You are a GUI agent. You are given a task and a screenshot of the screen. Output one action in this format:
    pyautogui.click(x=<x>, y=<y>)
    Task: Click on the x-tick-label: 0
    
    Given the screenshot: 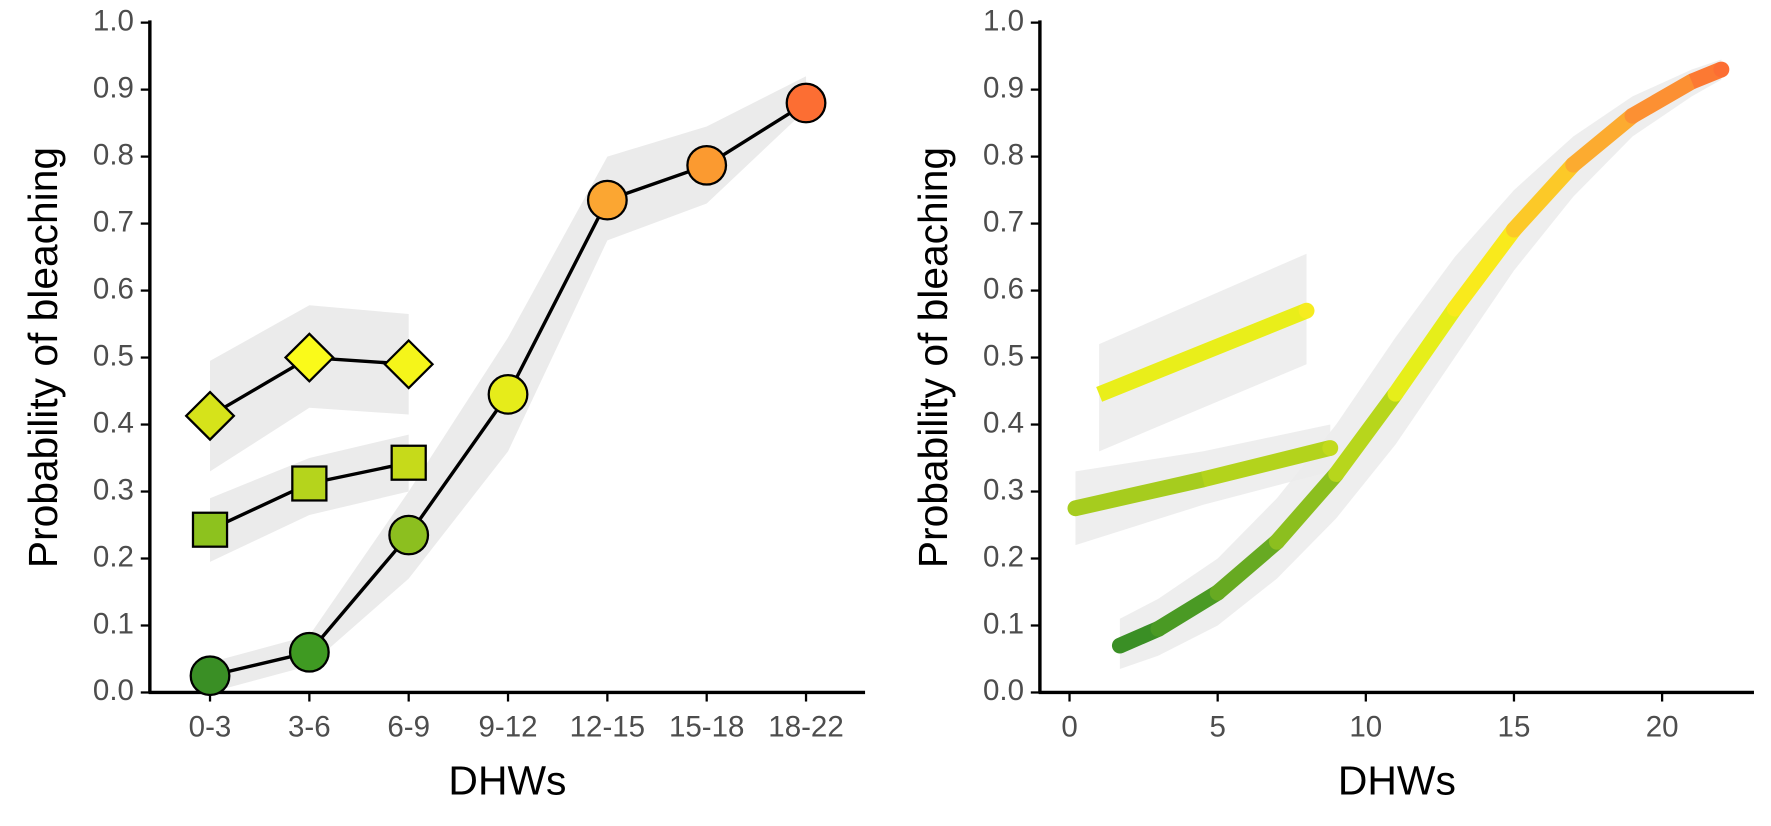 What is the action you would take?
    pyautogui.click(x=1069, y=727)
    